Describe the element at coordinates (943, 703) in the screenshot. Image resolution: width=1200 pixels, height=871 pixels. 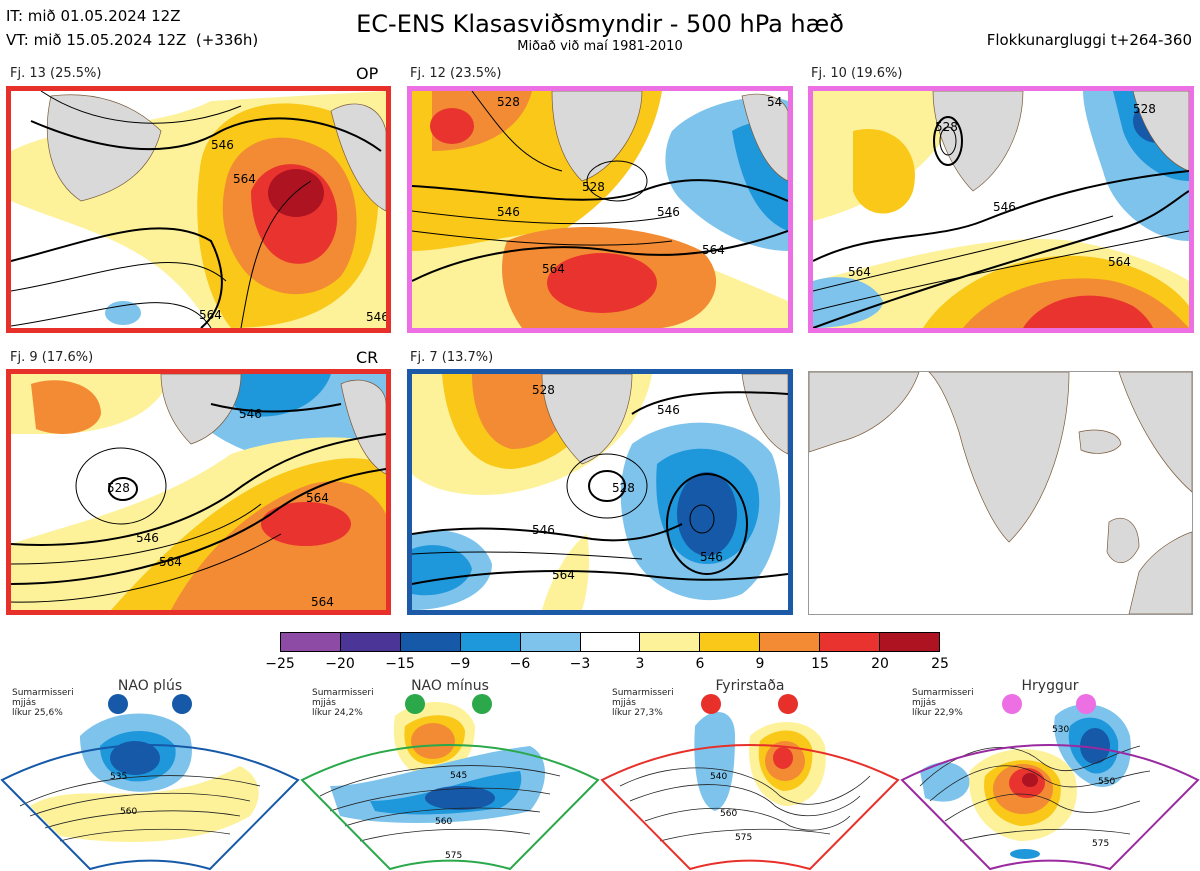
I see `regime-info: Sumarmisseri mjjás líkur 22,9%` at that location.